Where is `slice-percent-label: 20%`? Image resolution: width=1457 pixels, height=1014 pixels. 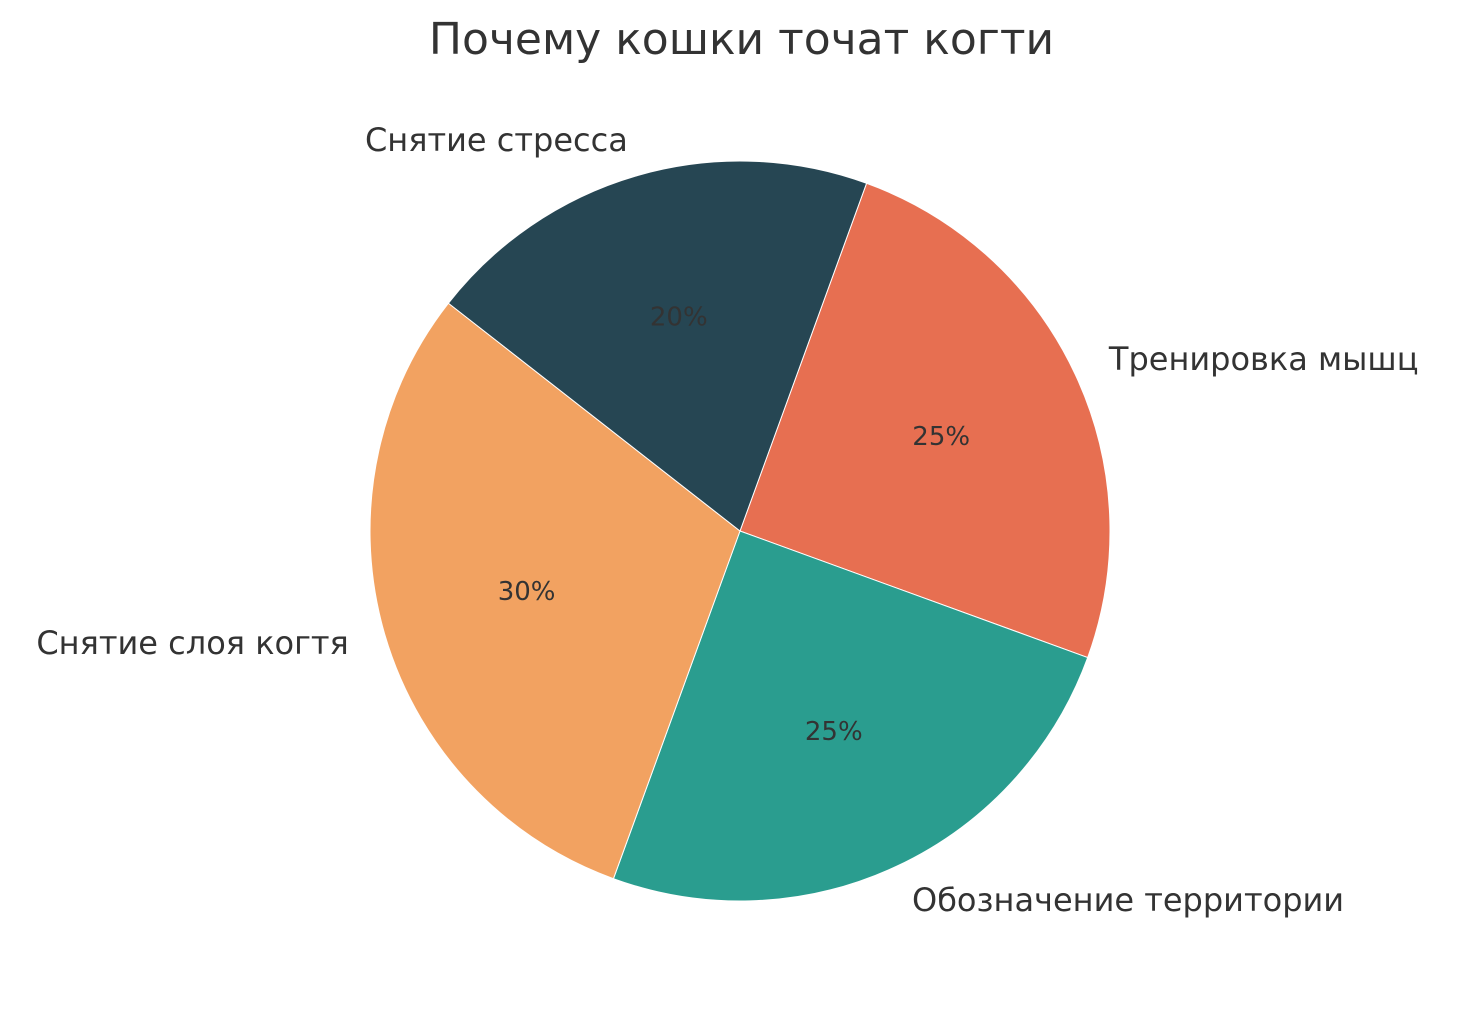
slice-percent-label: 20% is located at coordinates (679, 318).